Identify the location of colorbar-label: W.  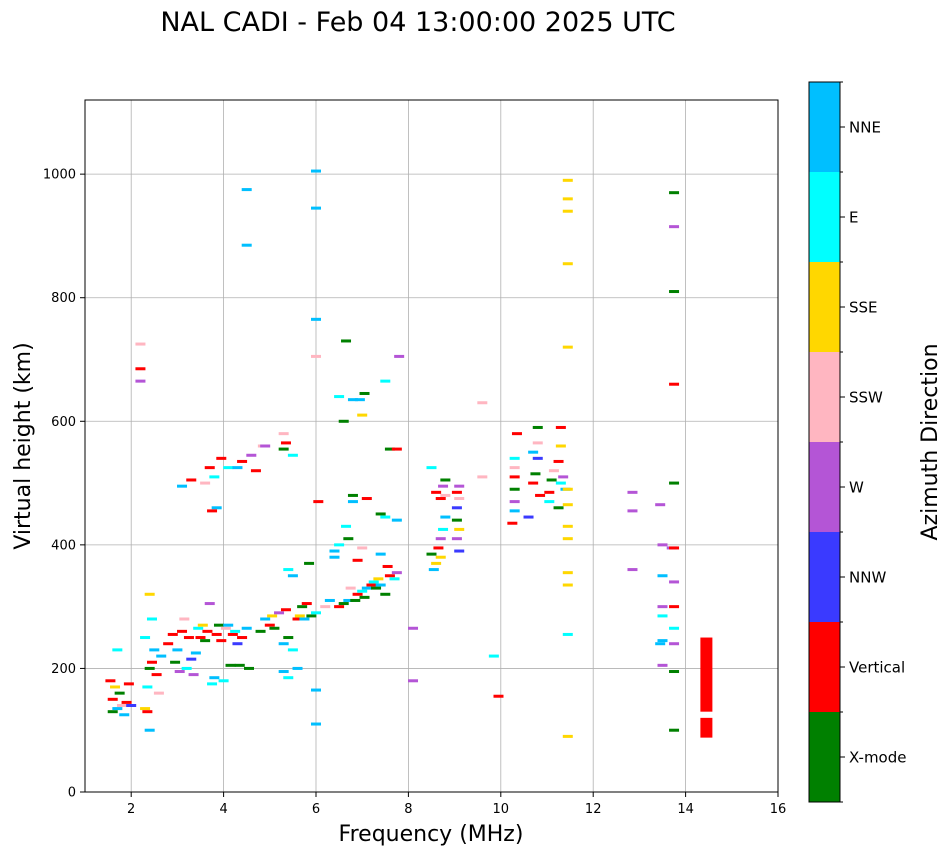
(856, 488).